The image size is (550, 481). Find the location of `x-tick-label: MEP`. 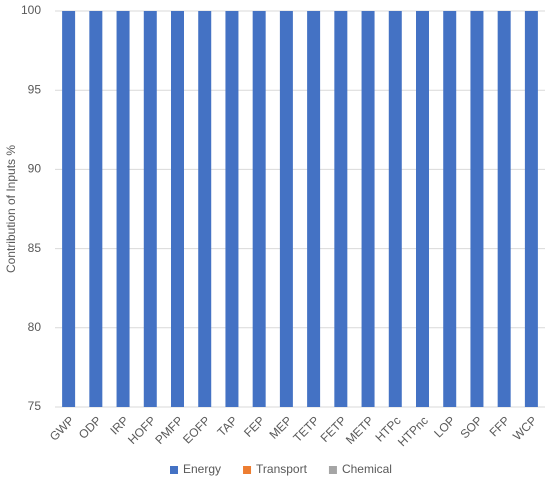

x-tick-label: MEP is located at coordinates (280, 427).